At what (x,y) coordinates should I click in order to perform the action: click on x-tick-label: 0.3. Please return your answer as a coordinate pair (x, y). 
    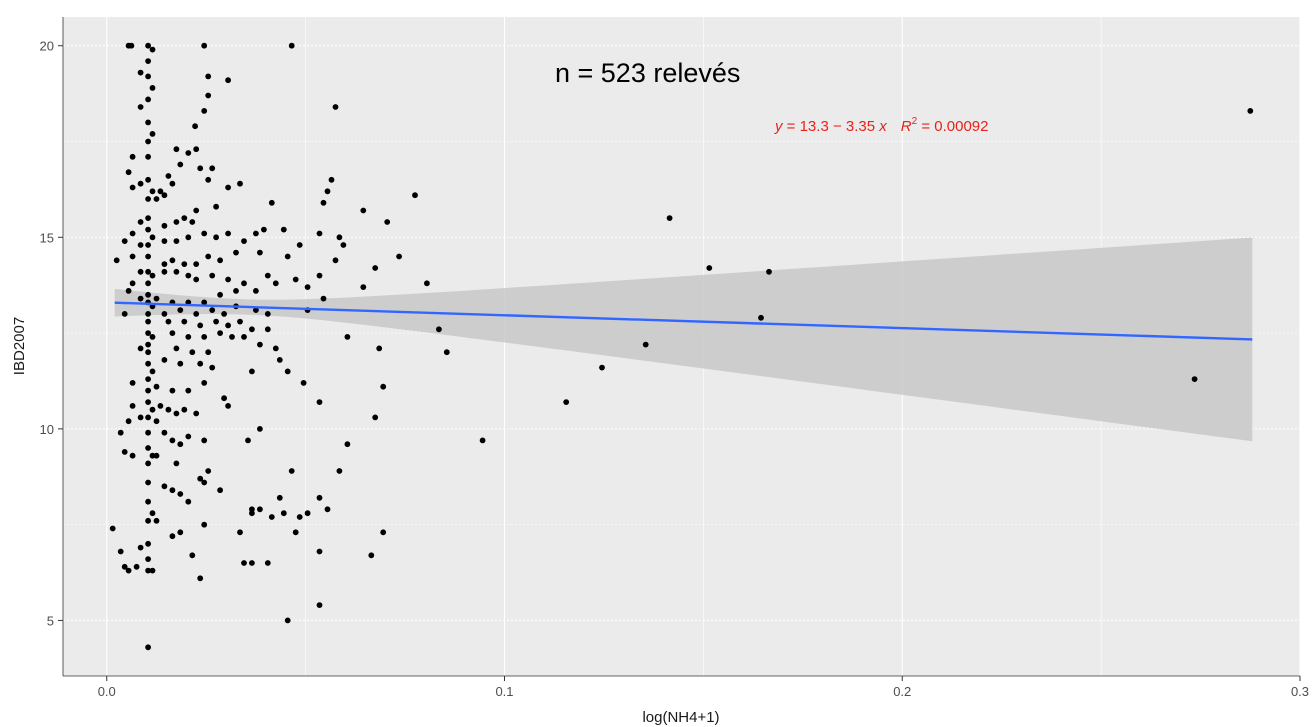
    Looking at the image, I should click on (1300, 691).